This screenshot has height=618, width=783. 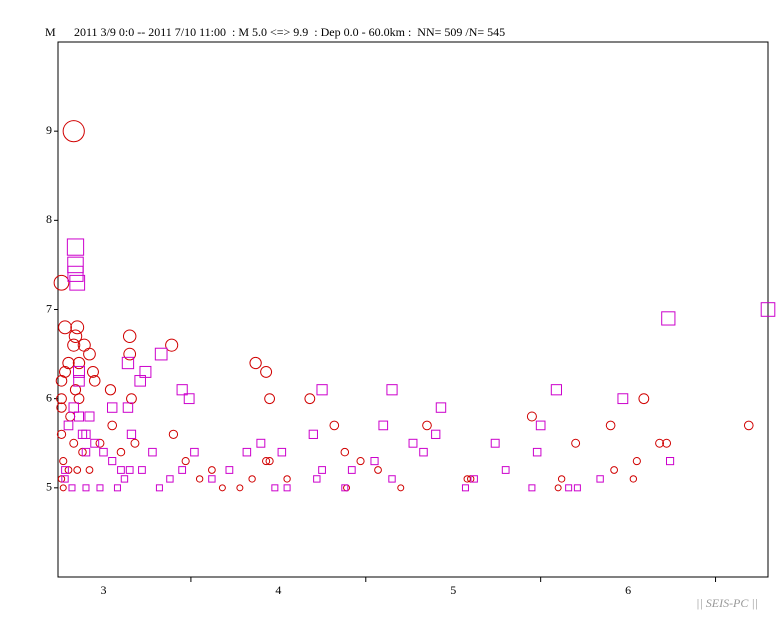 I want to click on y-tick-label: 7, so click(x=49, y=308).